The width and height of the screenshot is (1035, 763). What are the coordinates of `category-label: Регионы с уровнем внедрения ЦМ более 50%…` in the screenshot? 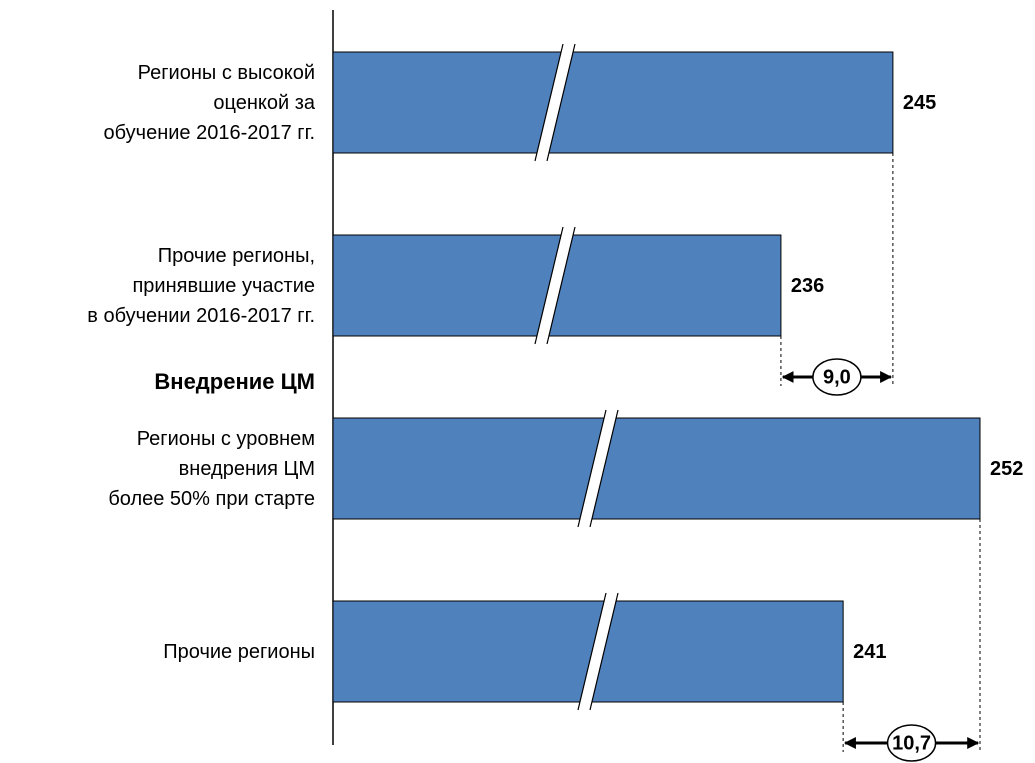 It's located at (211, 468).